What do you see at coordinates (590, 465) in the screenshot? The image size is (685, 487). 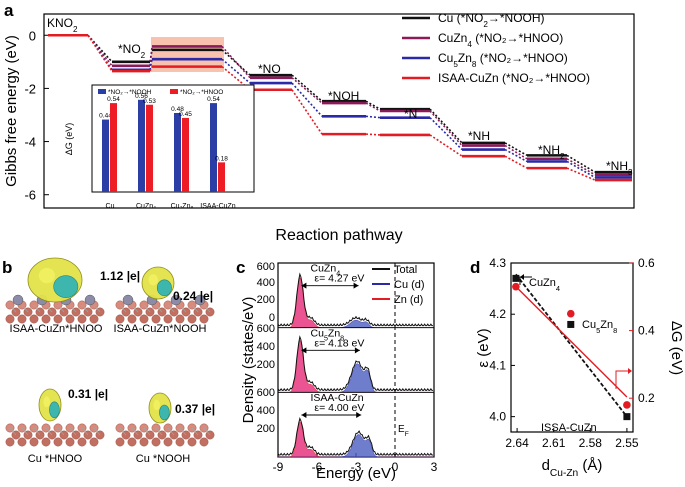 I see `xlabel-d-part: (Å)` at bounding box center [590, 465].